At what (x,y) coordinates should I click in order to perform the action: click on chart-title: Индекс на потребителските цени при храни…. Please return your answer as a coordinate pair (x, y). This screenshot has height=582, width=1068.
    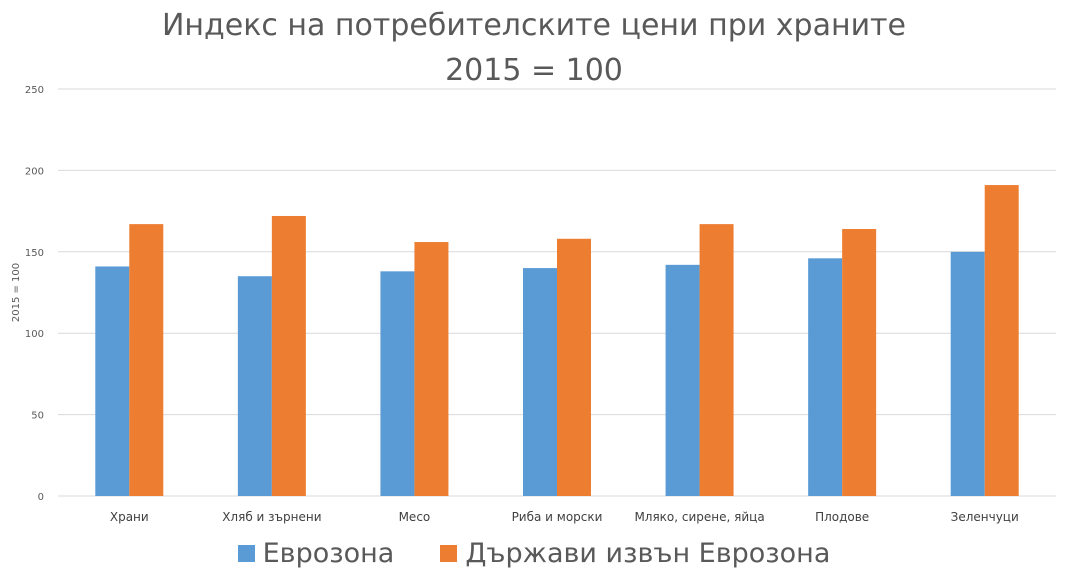
    Looking at the image, I should click on (533, 25).